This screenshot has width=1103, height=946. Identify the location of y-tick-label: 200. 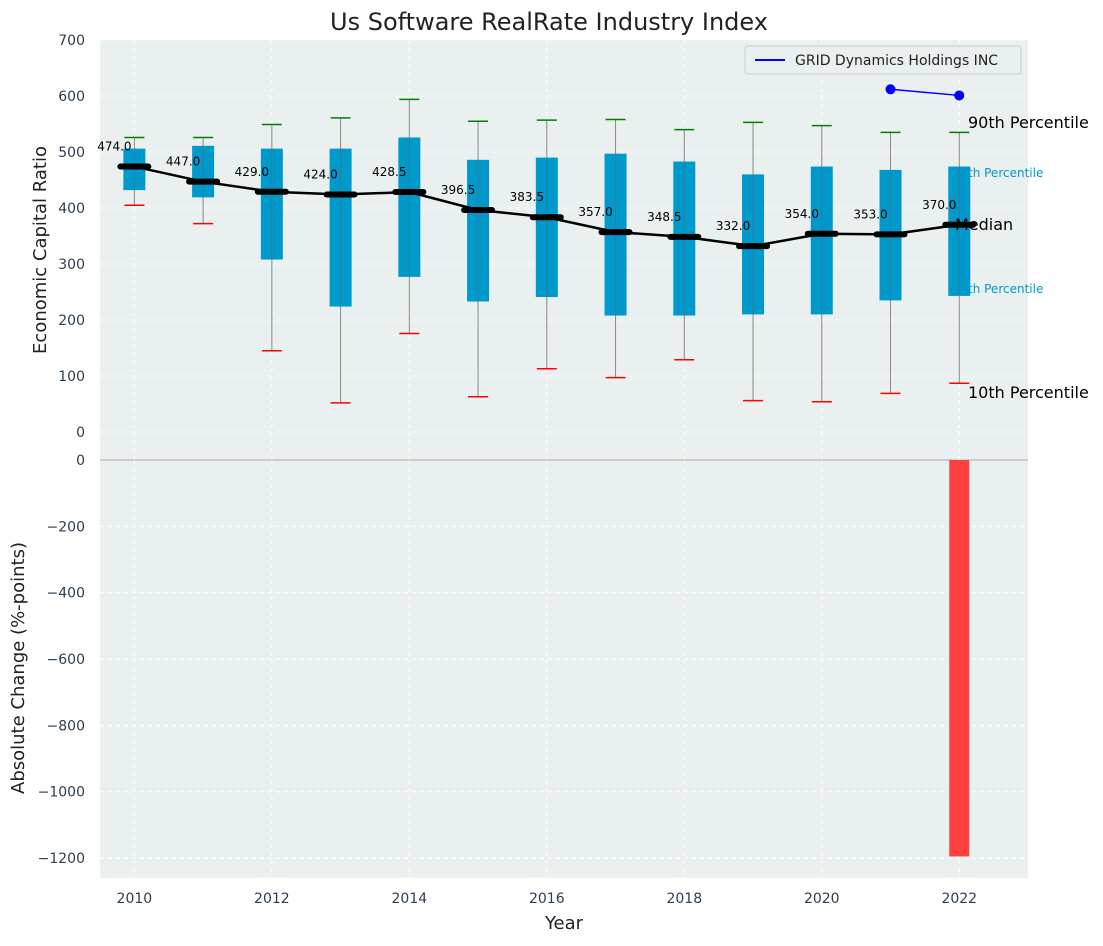
(71, 321).